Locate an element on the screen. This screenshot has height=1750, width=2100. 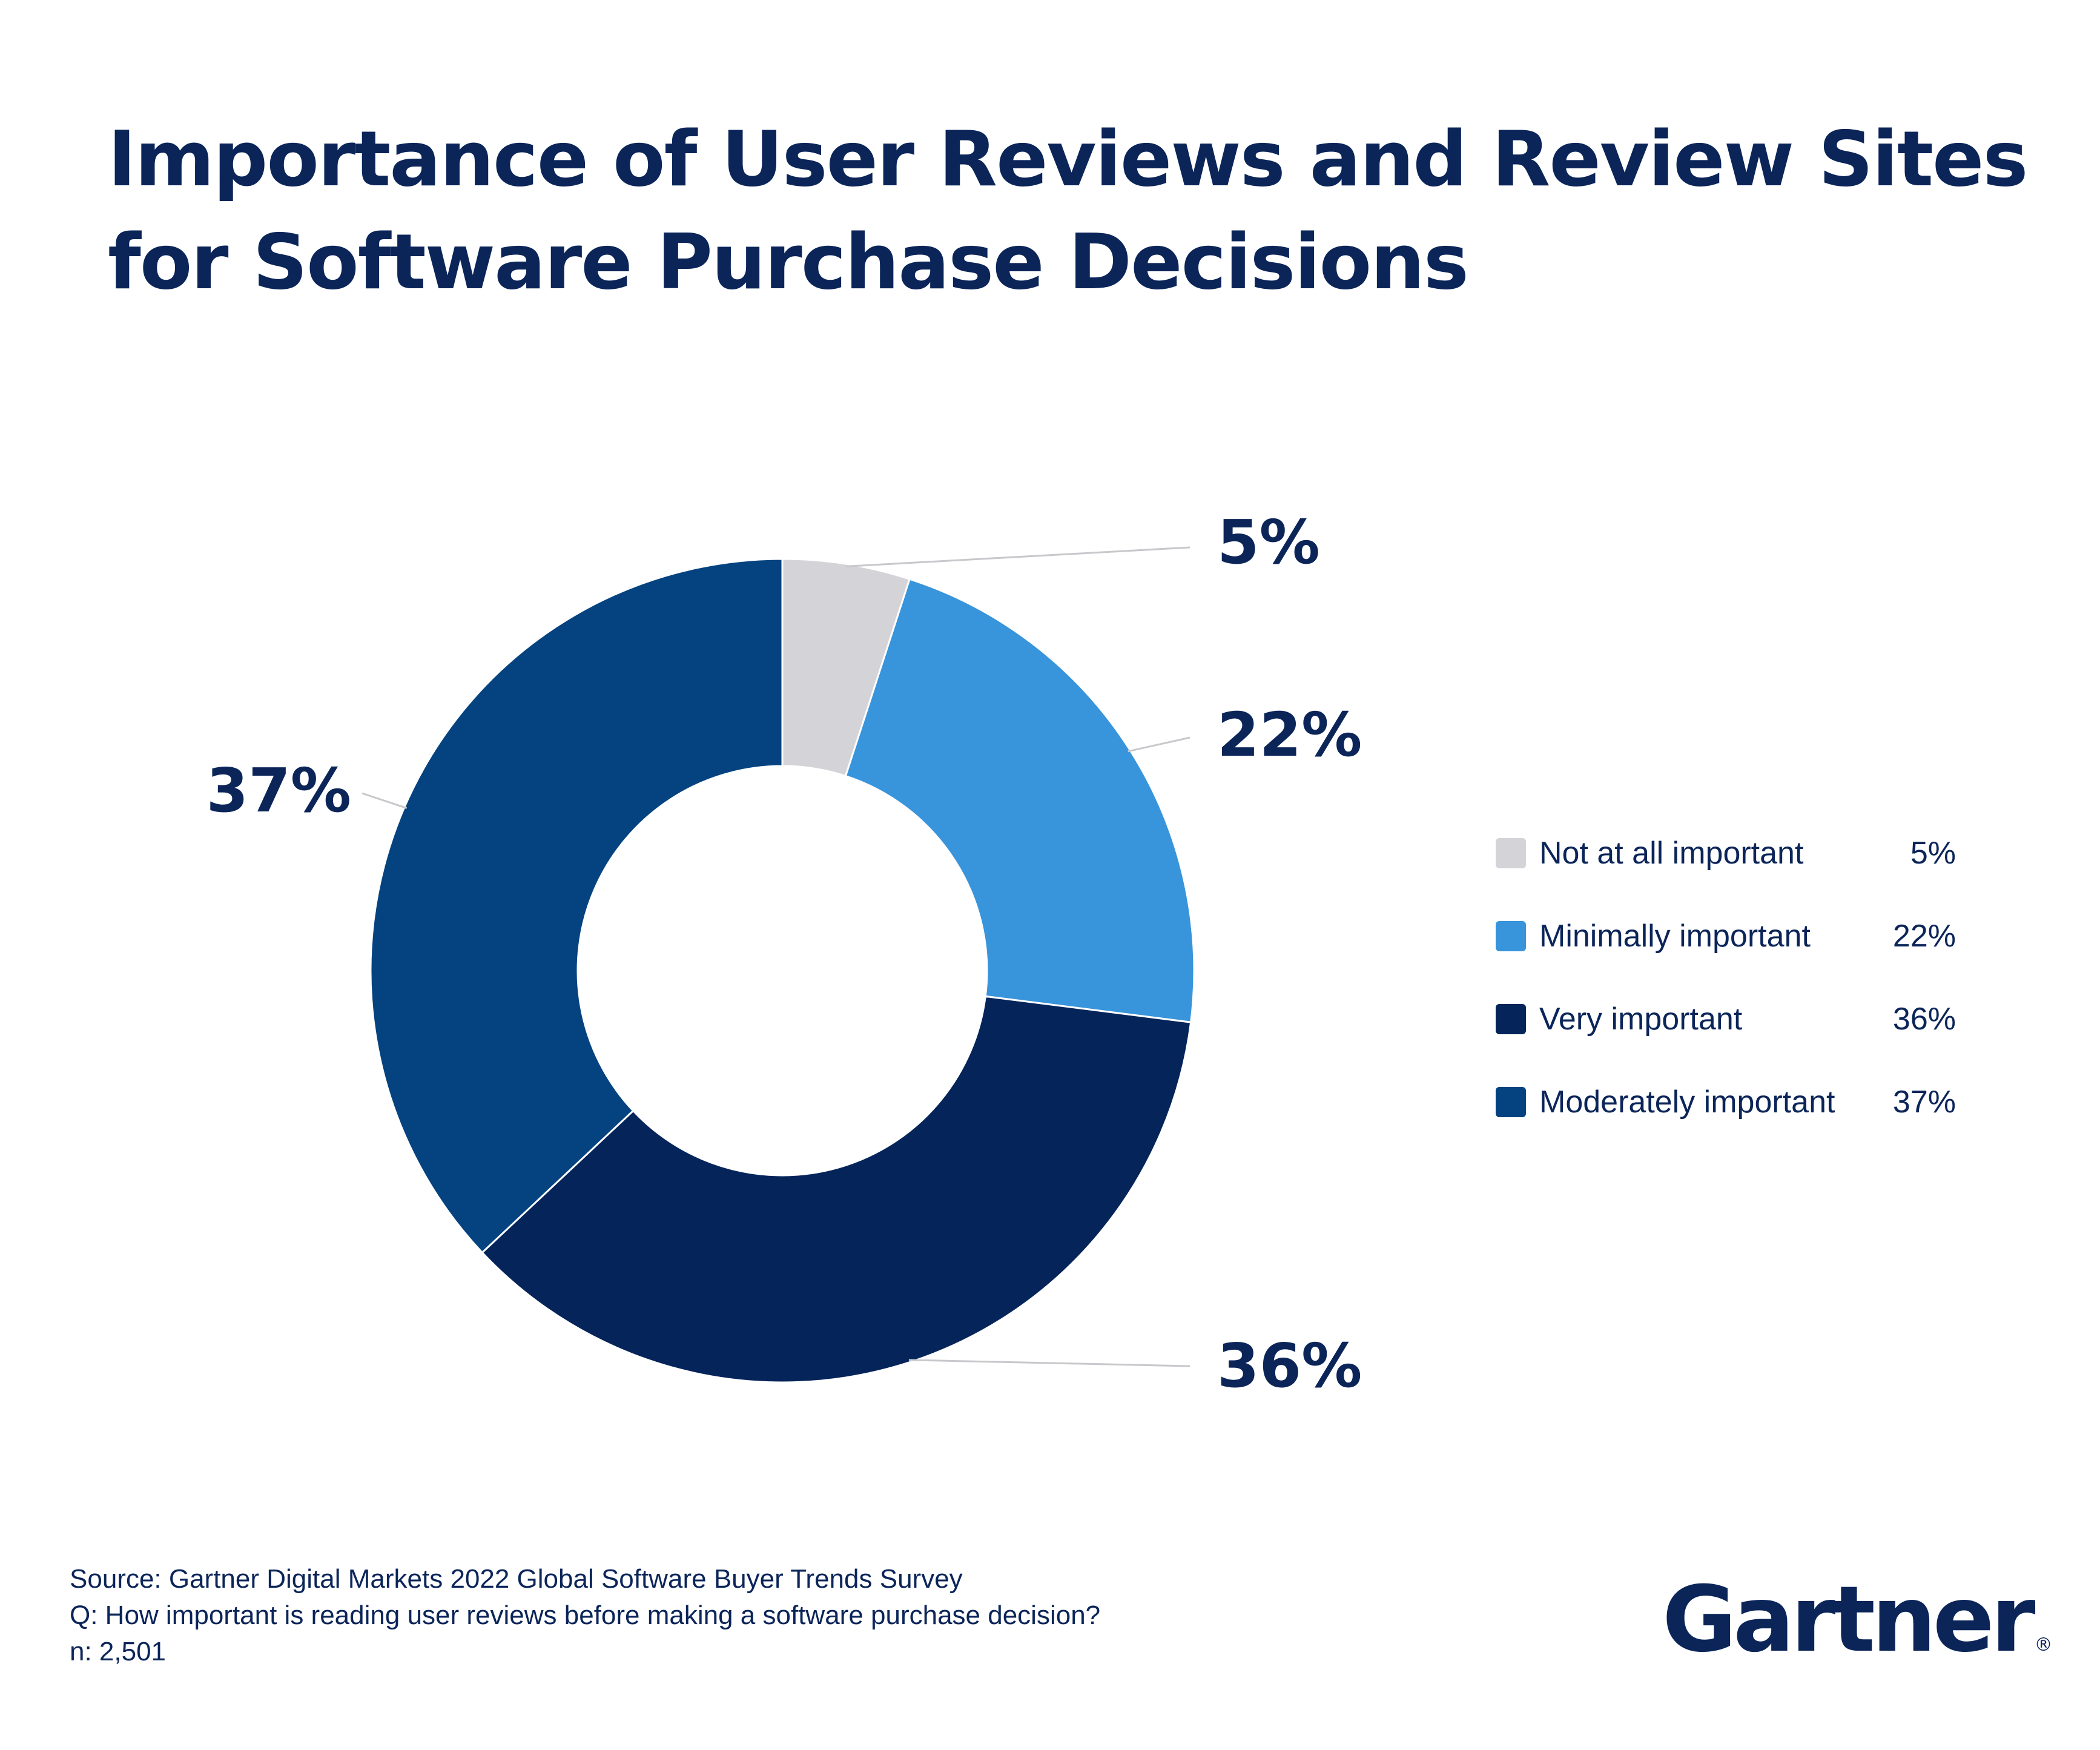
brand-name: Gartner is located at coordinates (1849, 1619).